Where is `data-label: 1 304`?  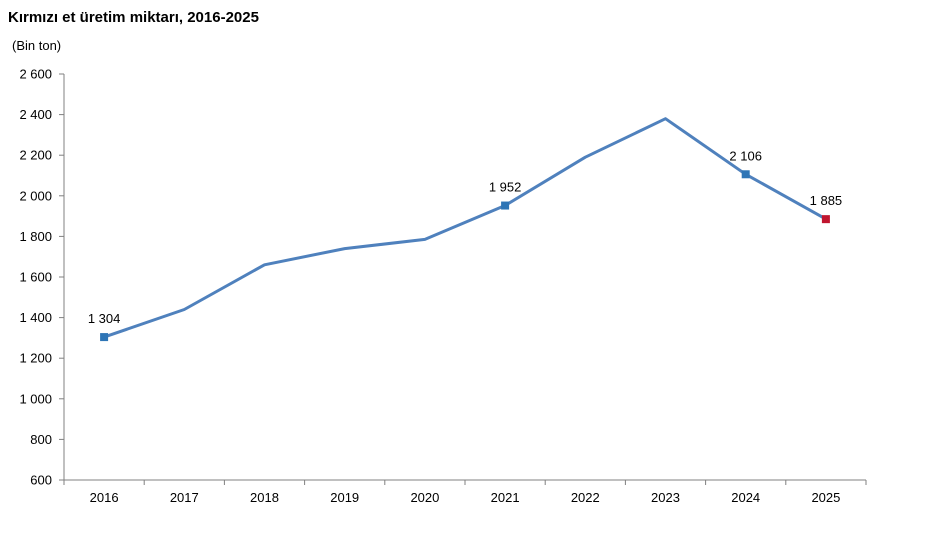 data-label: 1 304 is located at coordinates (104, 318).